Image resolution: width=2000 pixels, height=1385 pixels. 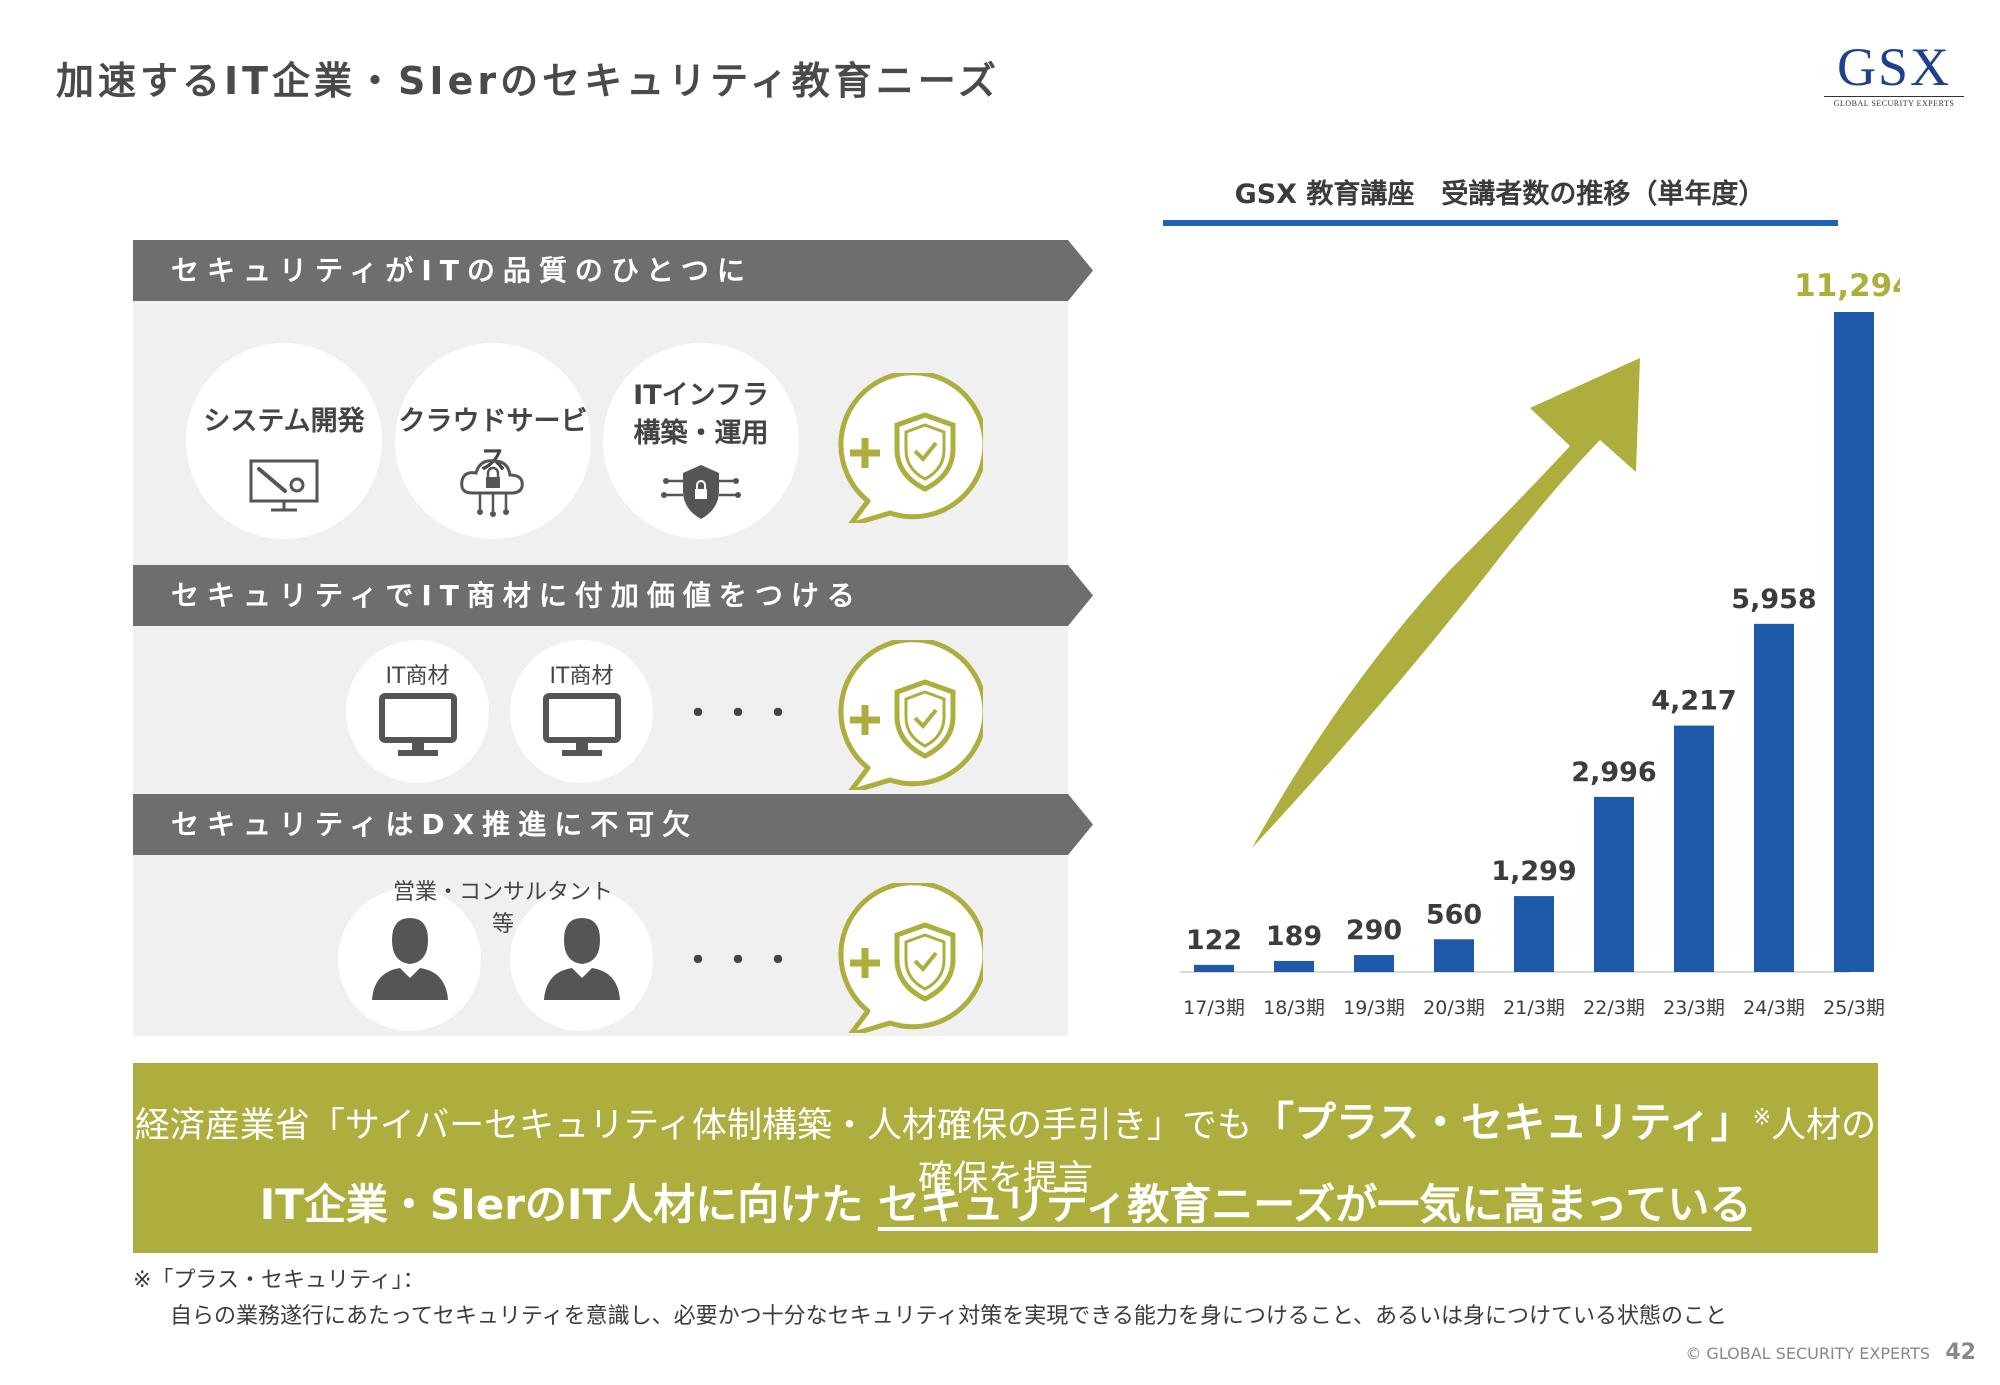 What do you see at coordinates (1534, 934) in the screenshot?
I see `bar-21/3期` at bounding box center [1534, 934].